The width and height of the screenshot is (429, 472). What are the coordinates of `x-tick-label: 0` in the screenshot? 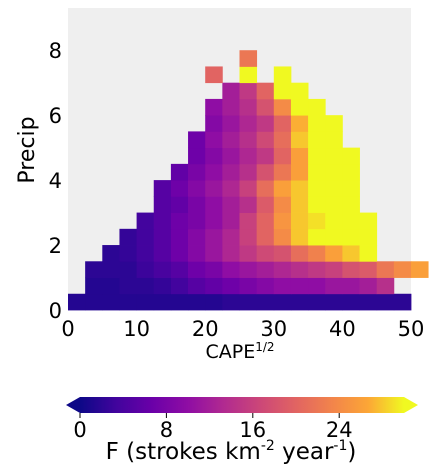 It's located at (67, 329).